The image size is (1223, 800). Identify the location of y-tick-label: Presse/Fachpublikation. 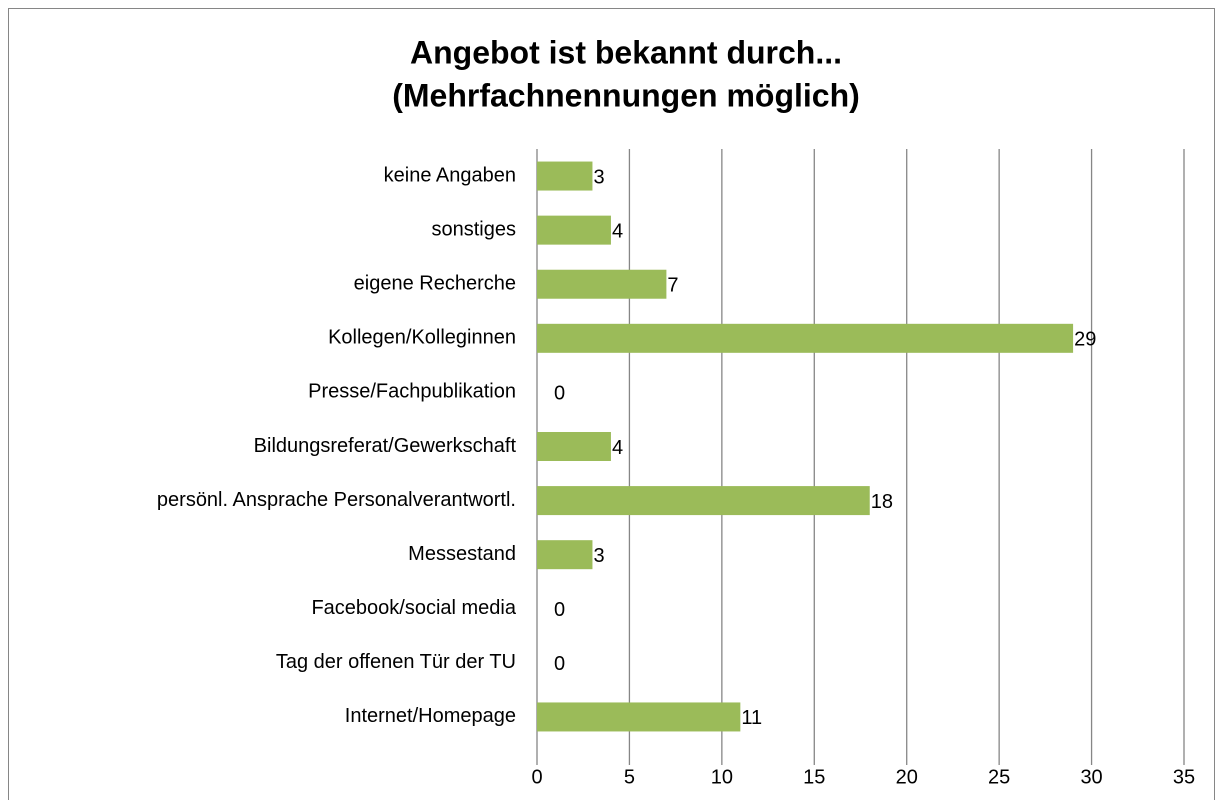
(412, 392).